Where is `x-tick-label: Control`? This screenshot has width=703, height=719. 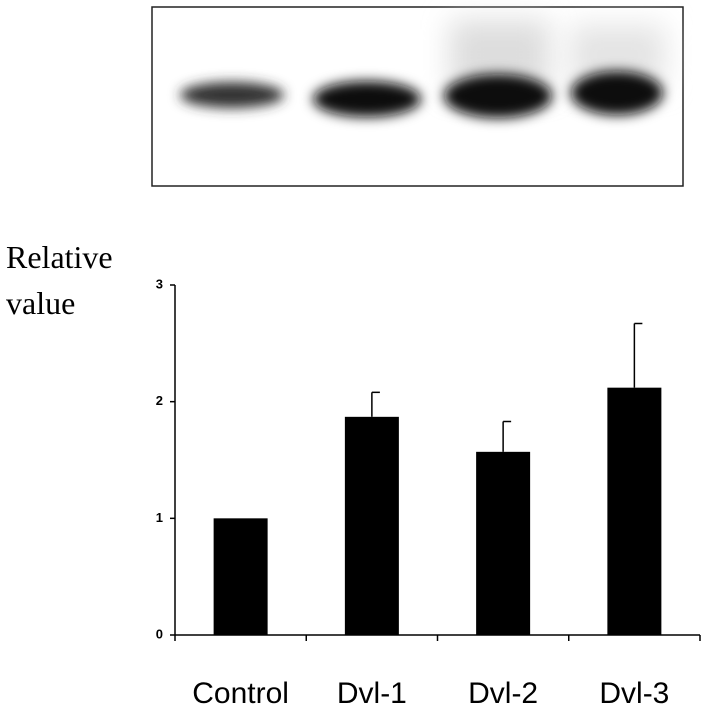
x-tick-label: Control is located at coordinates (240, 693).